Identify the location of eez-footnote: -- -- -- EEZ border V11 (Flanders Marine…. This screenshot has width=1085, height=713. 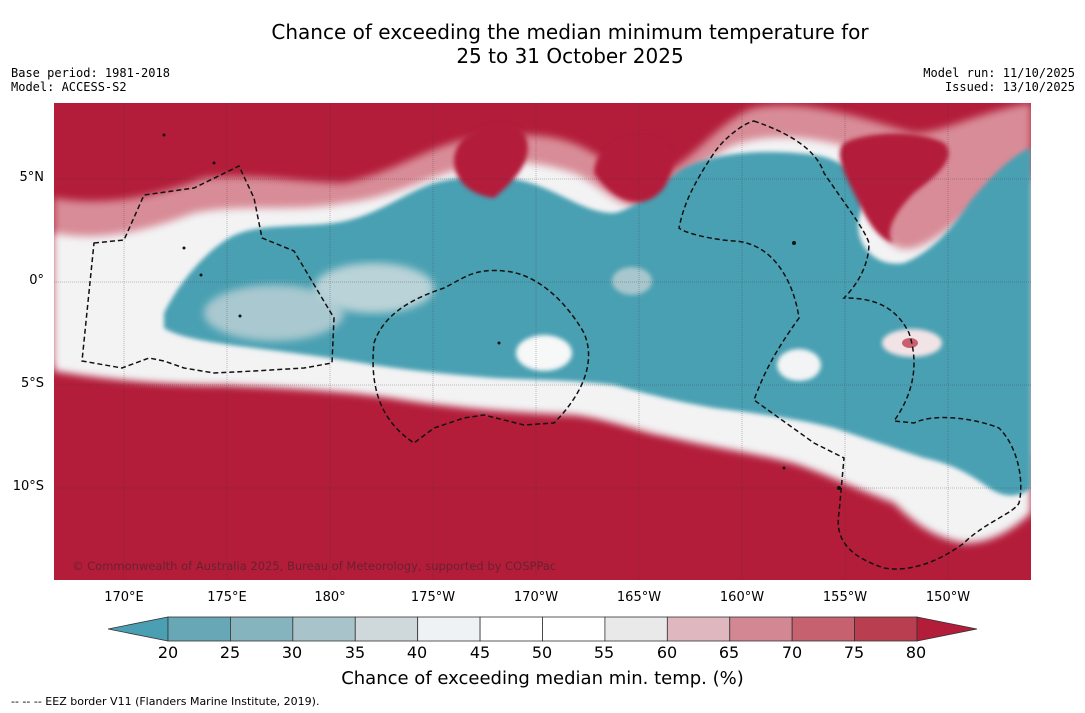
(165, 701).